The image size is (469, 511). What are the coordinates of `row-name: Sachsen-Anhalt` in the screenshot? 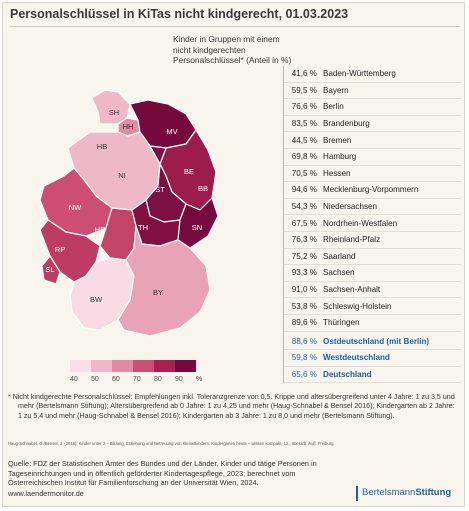 It's located at (352, 290).